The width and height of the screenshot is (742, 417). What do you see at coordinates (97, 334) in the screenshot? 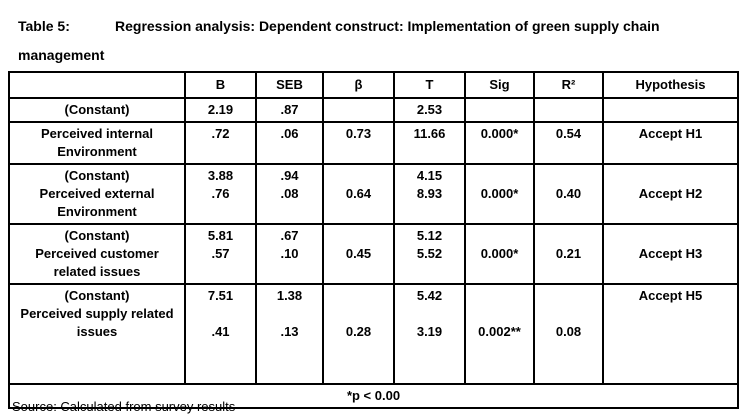
I see `predictor-cell: (Constant) Perceived supply related issues` at bounding box center [97, 334].